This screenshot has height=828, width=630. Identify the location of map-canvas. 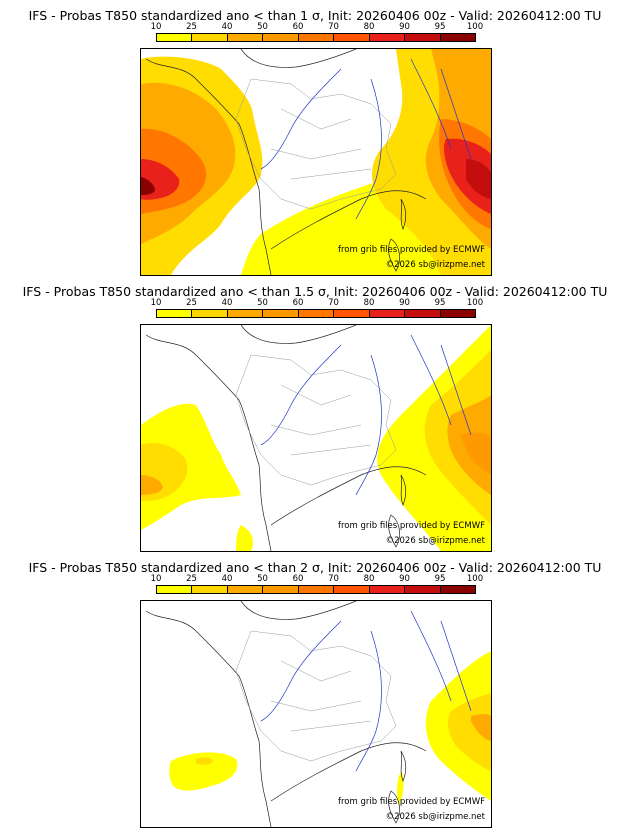
(318, 714).